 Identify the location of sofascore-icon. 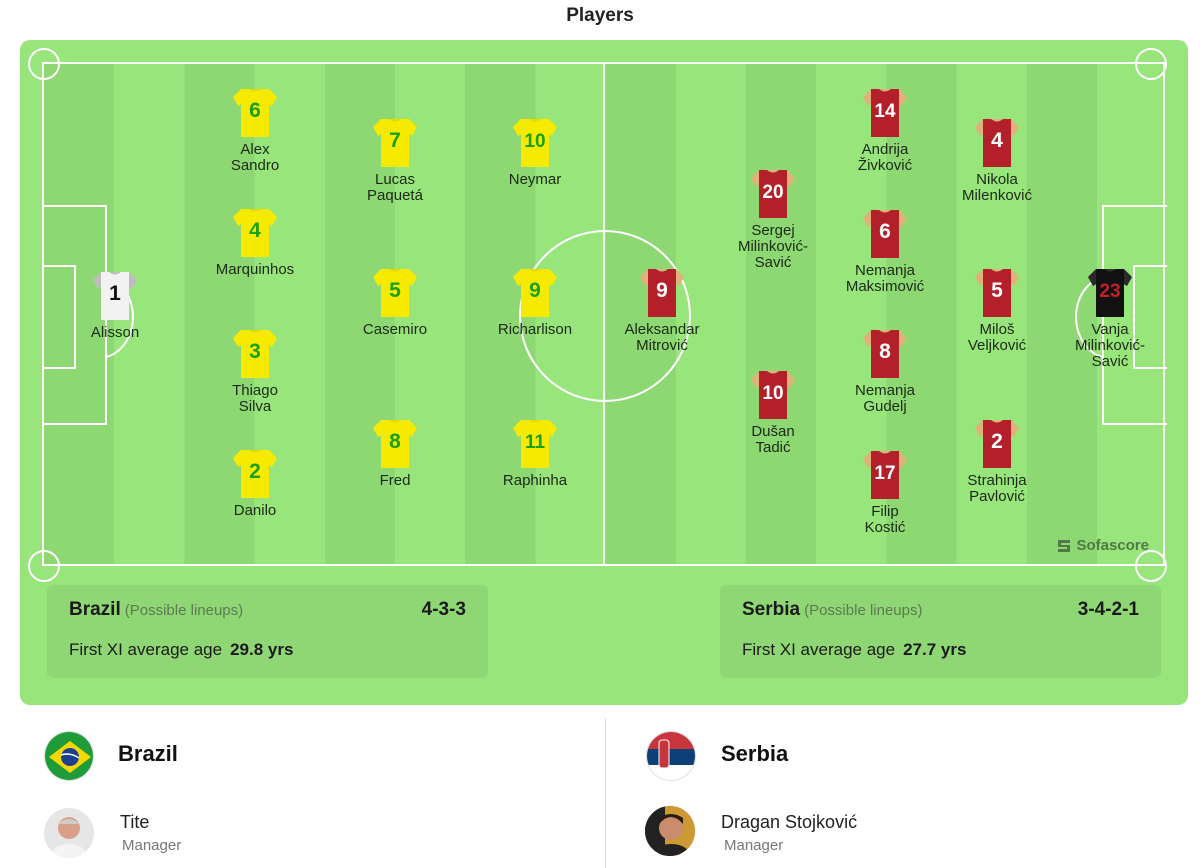
(1064, 545).